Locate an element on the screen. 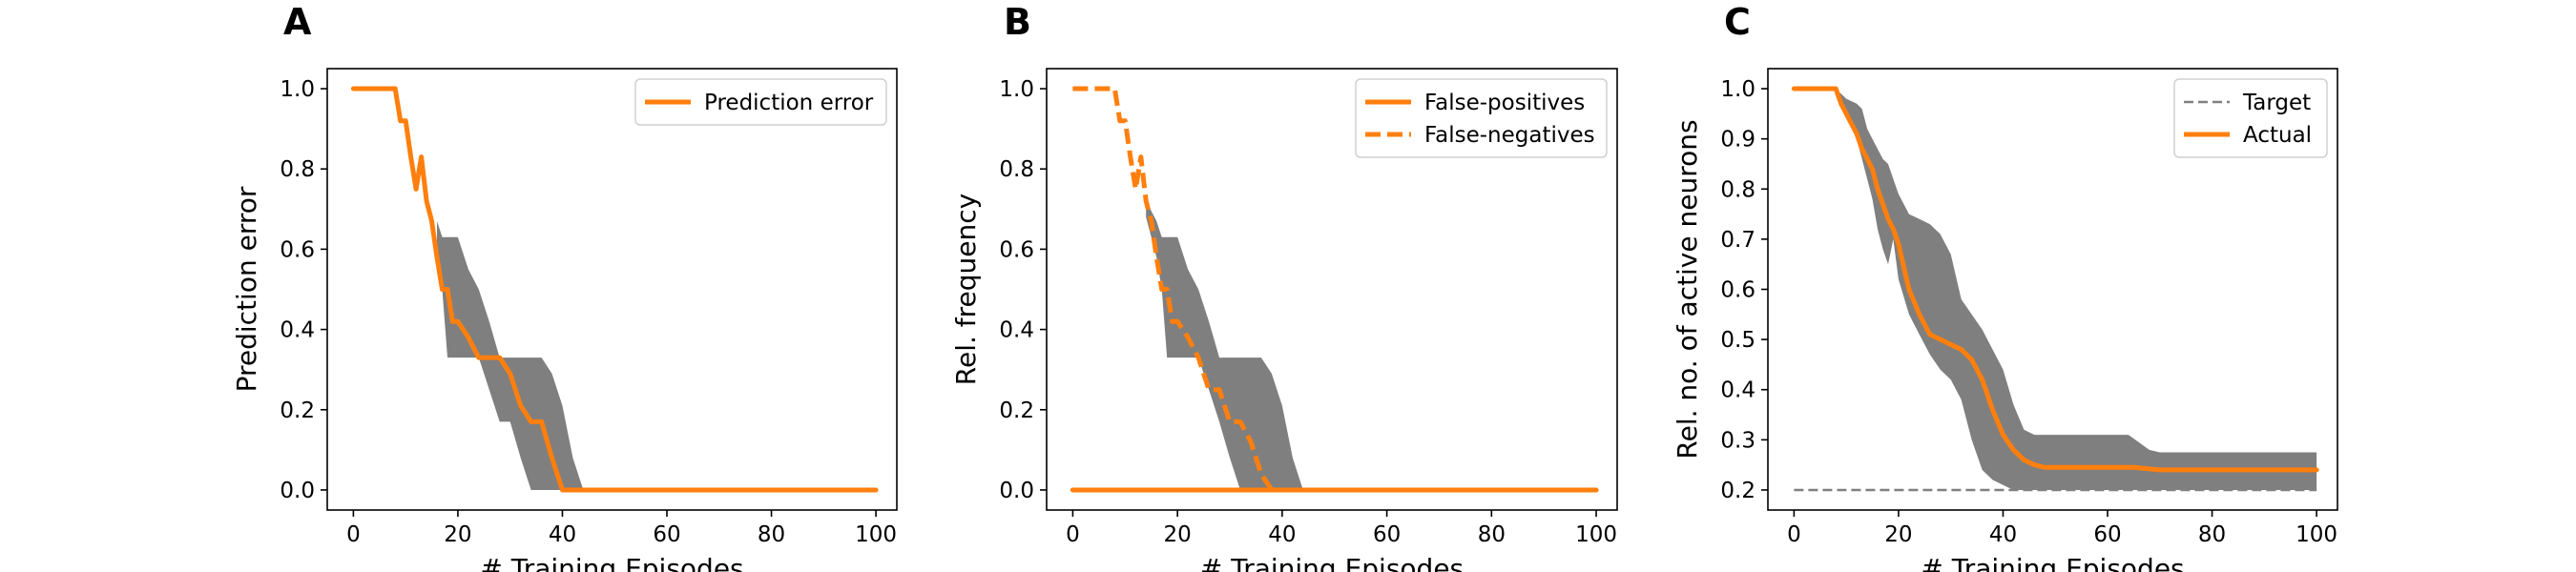  legend-label: False-positives is located at coordinates (1504, 103).